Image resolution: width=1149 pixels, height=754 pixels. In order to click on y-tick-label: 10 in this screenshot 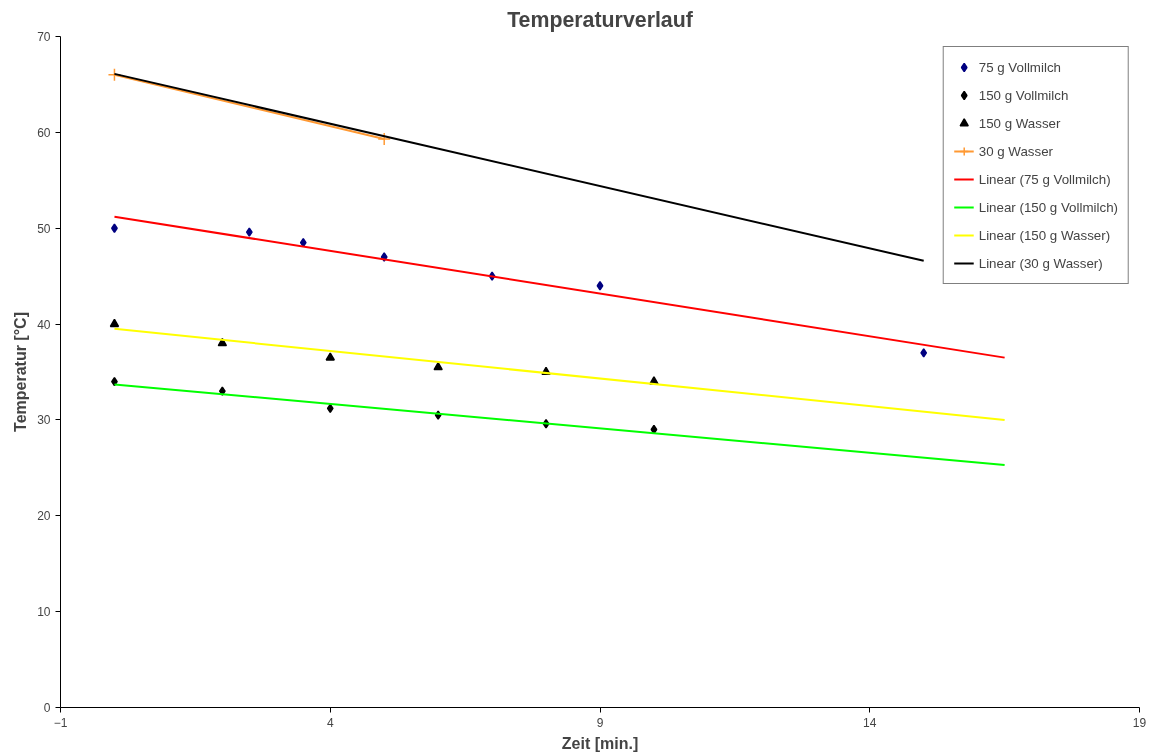, I will do `click(44, 612)`.